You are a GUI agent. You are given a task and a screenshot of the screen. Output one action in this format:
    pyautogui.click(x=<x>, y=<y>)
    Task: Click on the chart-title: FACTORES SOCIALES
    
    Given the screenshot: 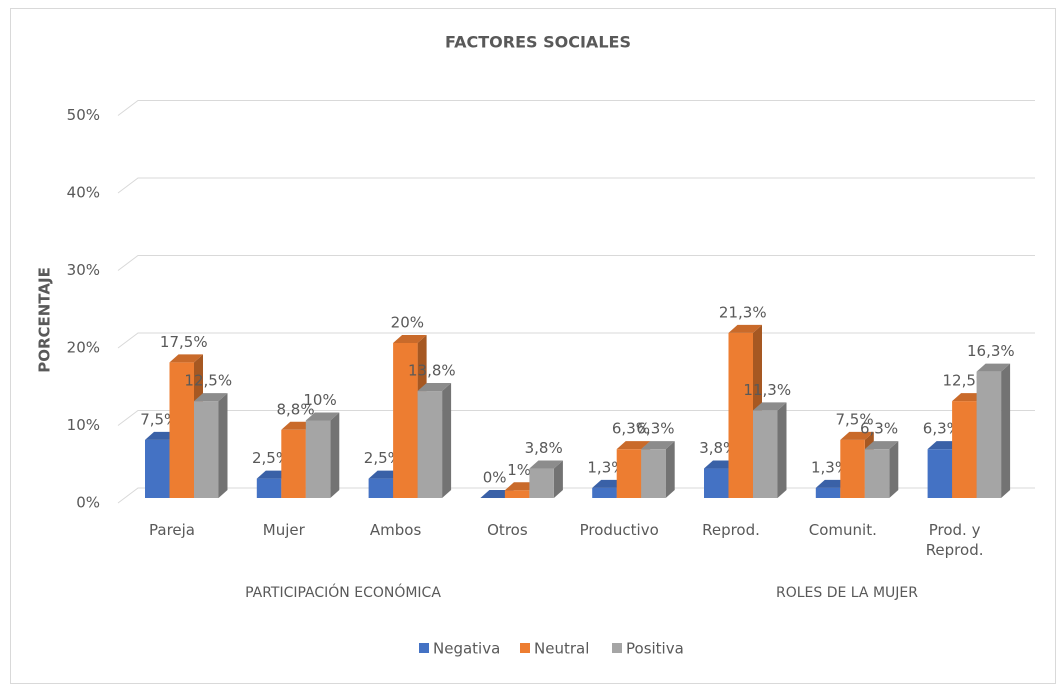 What is the action you would take?
    pyautogui.click(x=538, y=42)
    